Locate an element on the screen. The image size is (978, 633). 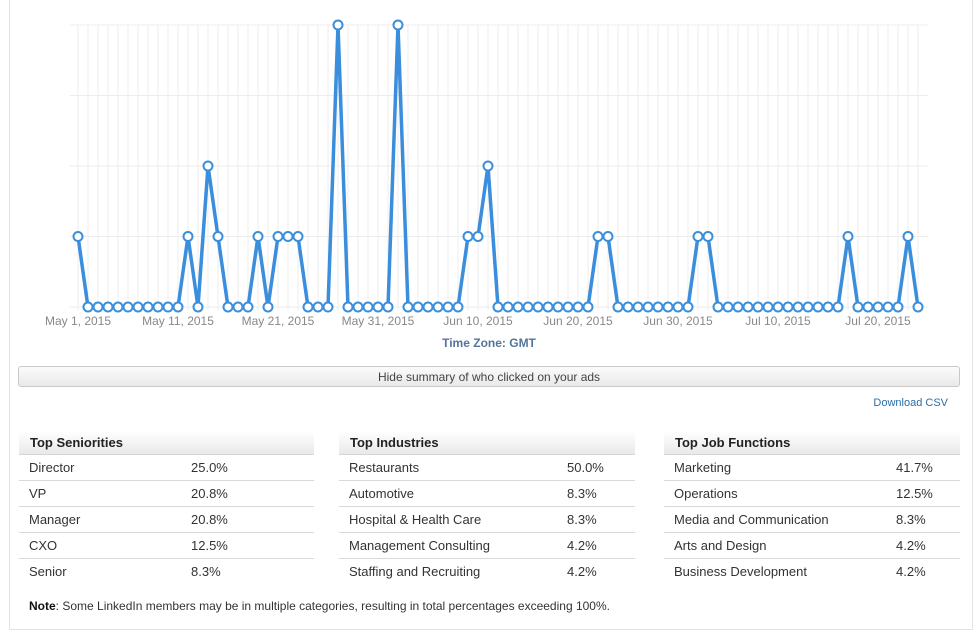
table-row: Business Development 4.2% is located at coordinates (812, 571).